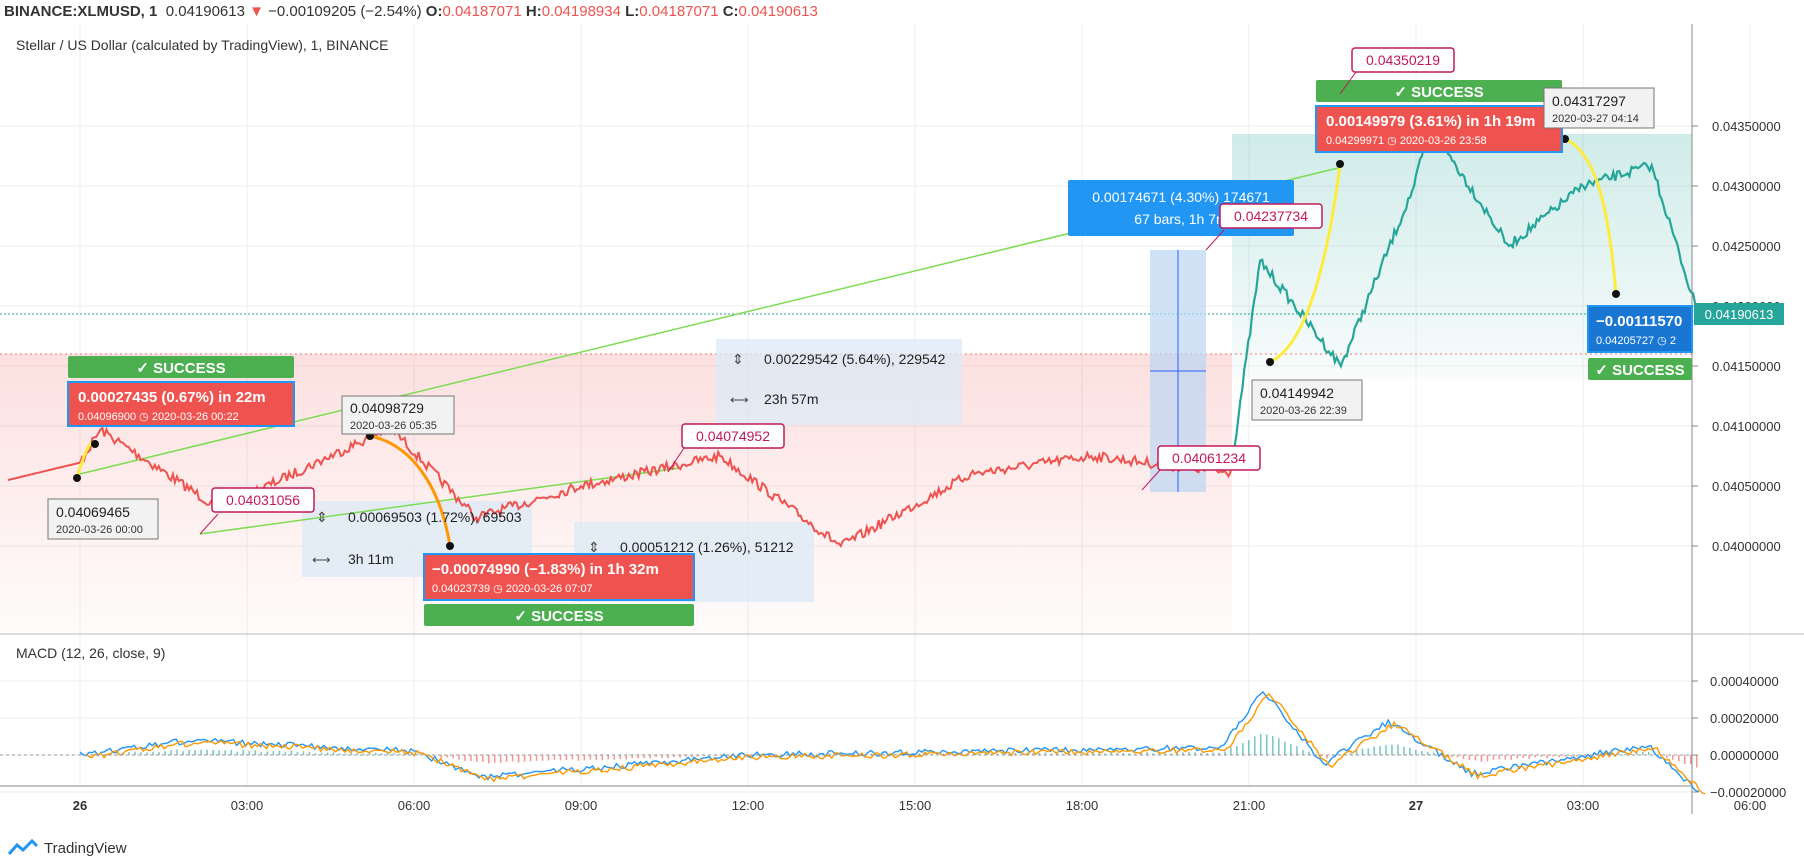 The height and width of the screenshot is (866, 1804). Describe the element at coordinates (393, 426) in the screenshot. I see `svg-text: 2020-03-26 05:35` at that location.